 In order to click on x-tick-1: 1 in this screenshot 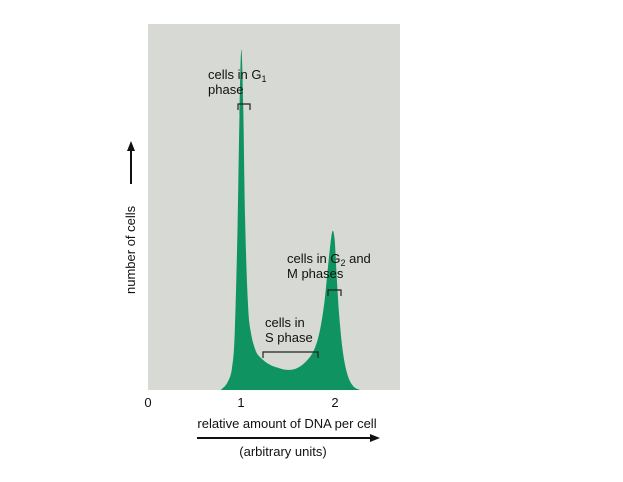, I will do `click(240, 402)`.